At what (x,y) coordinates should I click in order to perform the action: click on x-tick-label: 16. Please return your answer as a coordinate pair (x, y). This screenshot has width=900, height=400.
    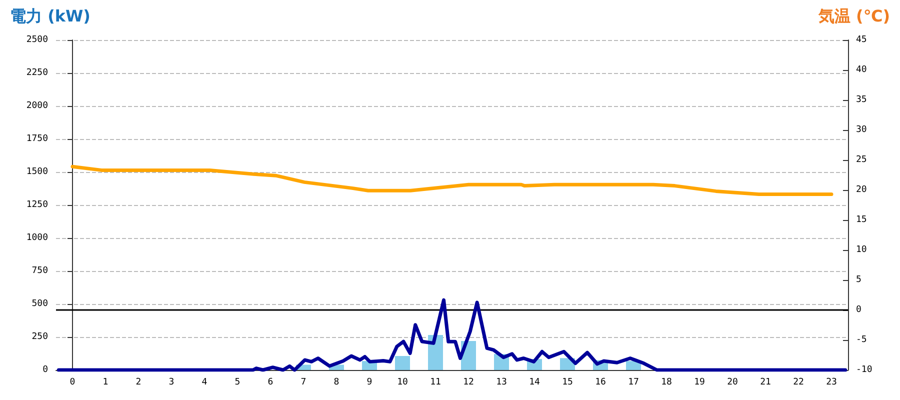
    Looking at the image, I should click on (600, 383).